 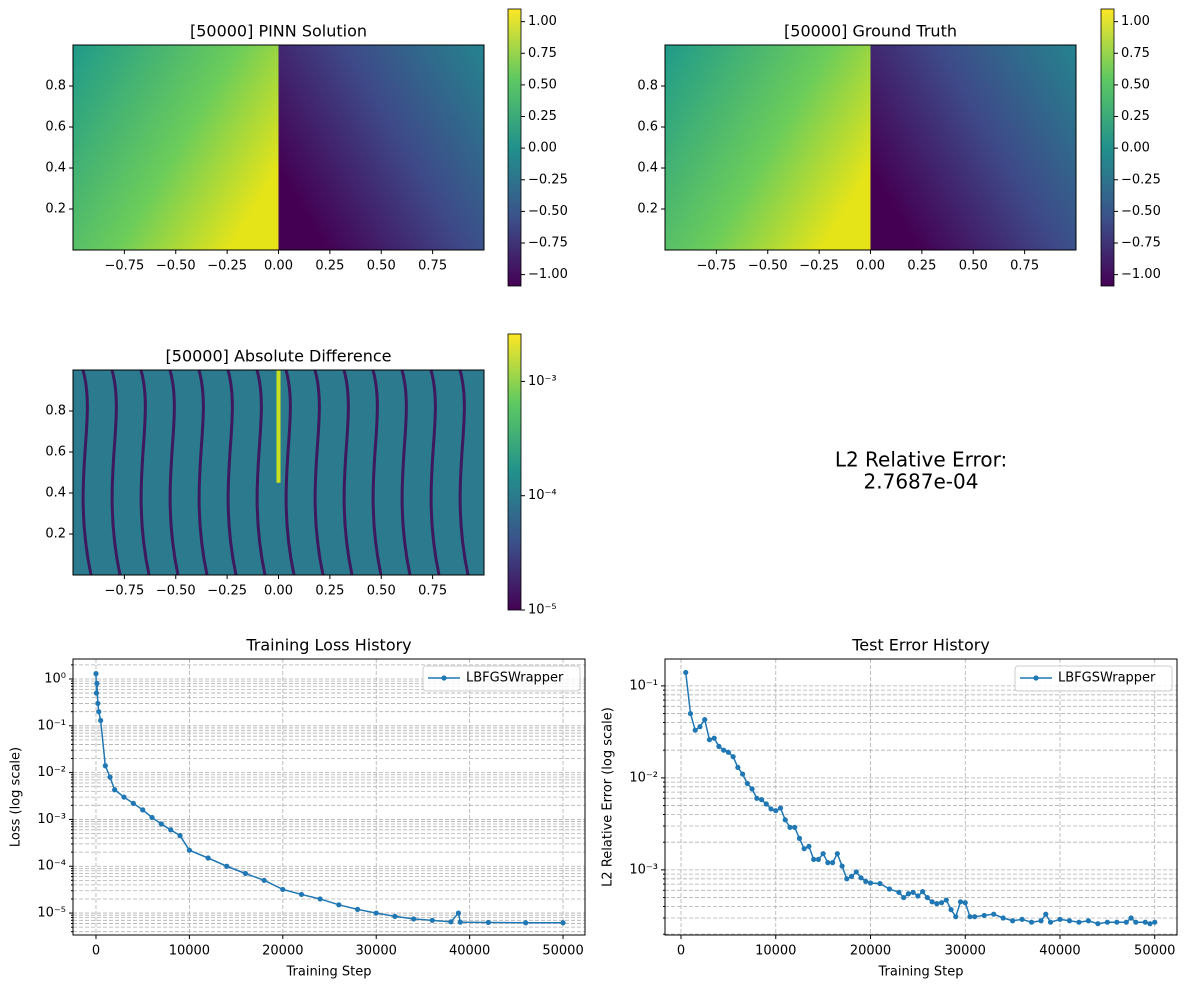 What do you see at coordinates (55, 411) in the screenshot?
I see `y-tick-label: 0.8` at bounding box center [55, 411].